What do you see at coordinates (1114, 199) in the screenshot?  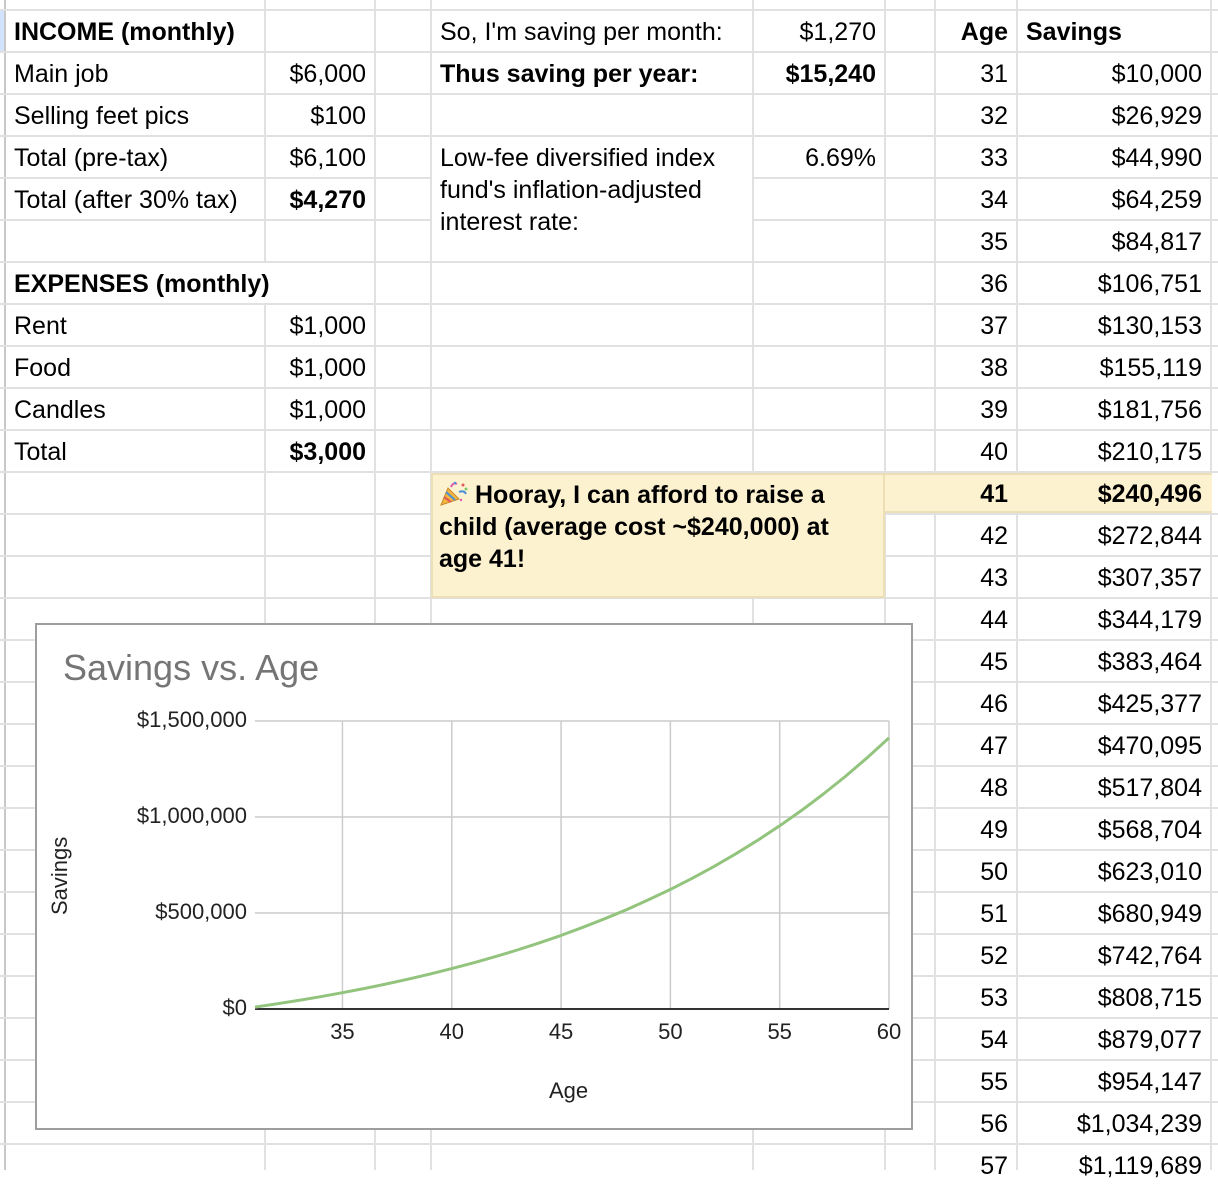 I see `table-row-savings: $64,259` at bounding box center [1114, 199].